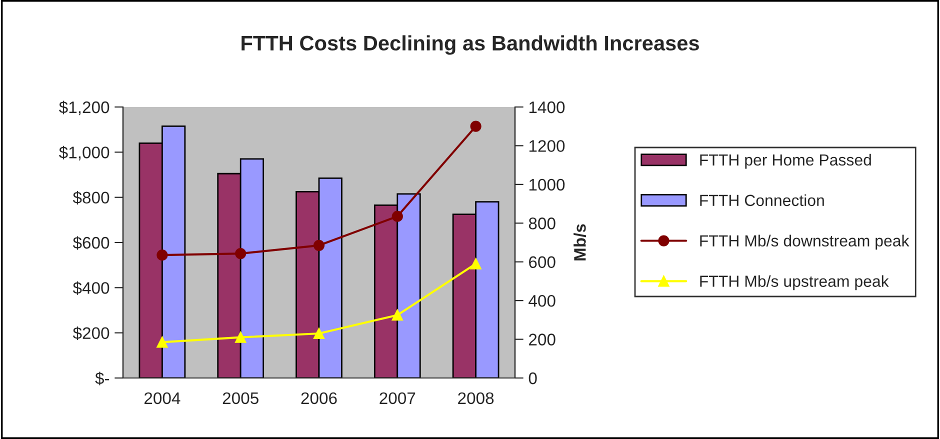  I want to click on legend-label: FTTH per Home Passed, so click(785, 161).